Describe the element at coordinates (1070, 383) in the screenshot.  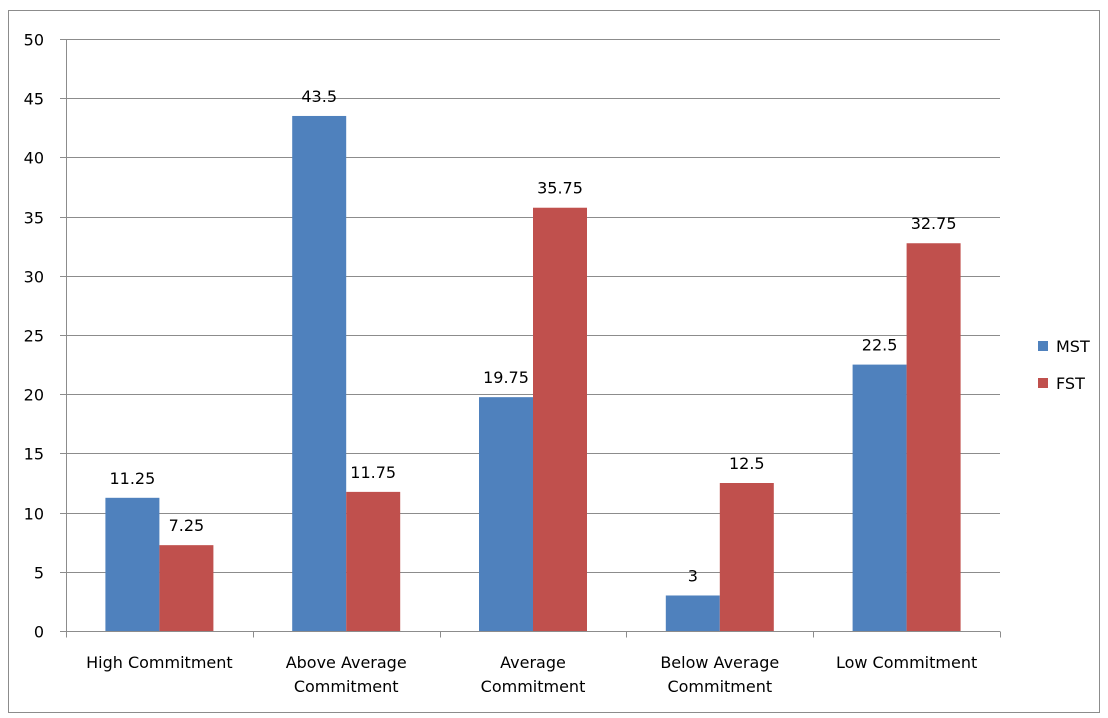
I see `legend-label-fst: FST` at that location.